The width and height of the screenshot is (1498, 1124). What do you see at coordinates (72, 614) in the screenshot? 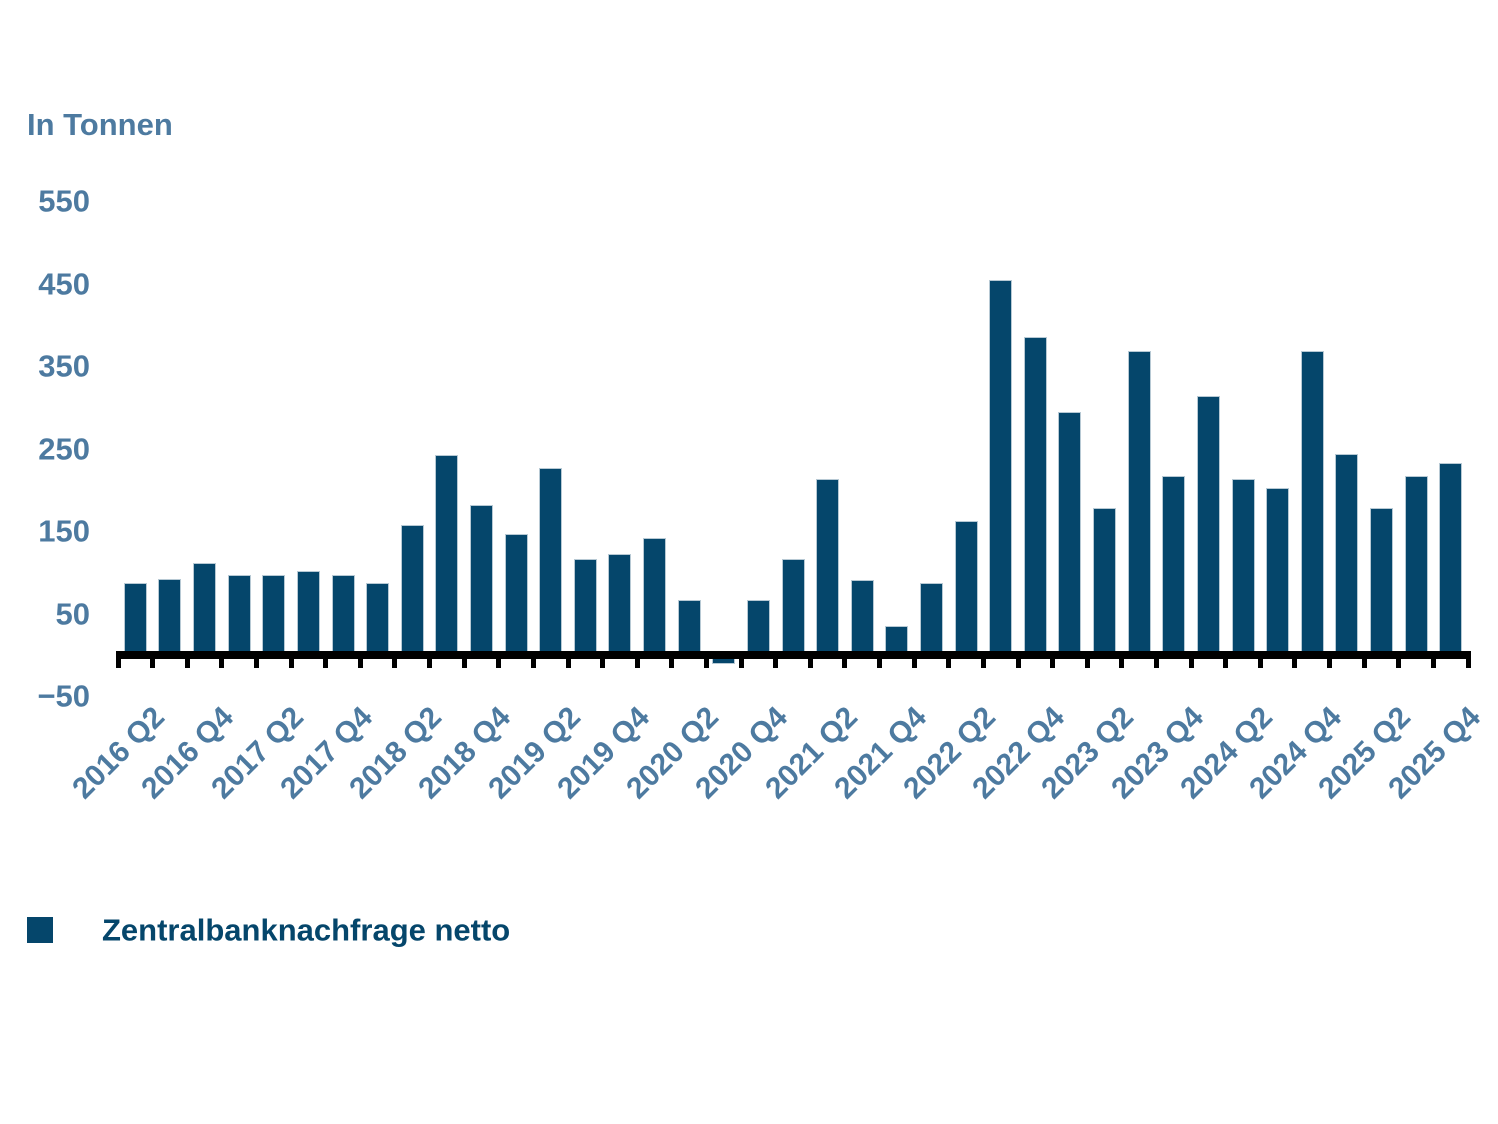
I see `y-axis-label: 50` at bounding box center [72, 614].